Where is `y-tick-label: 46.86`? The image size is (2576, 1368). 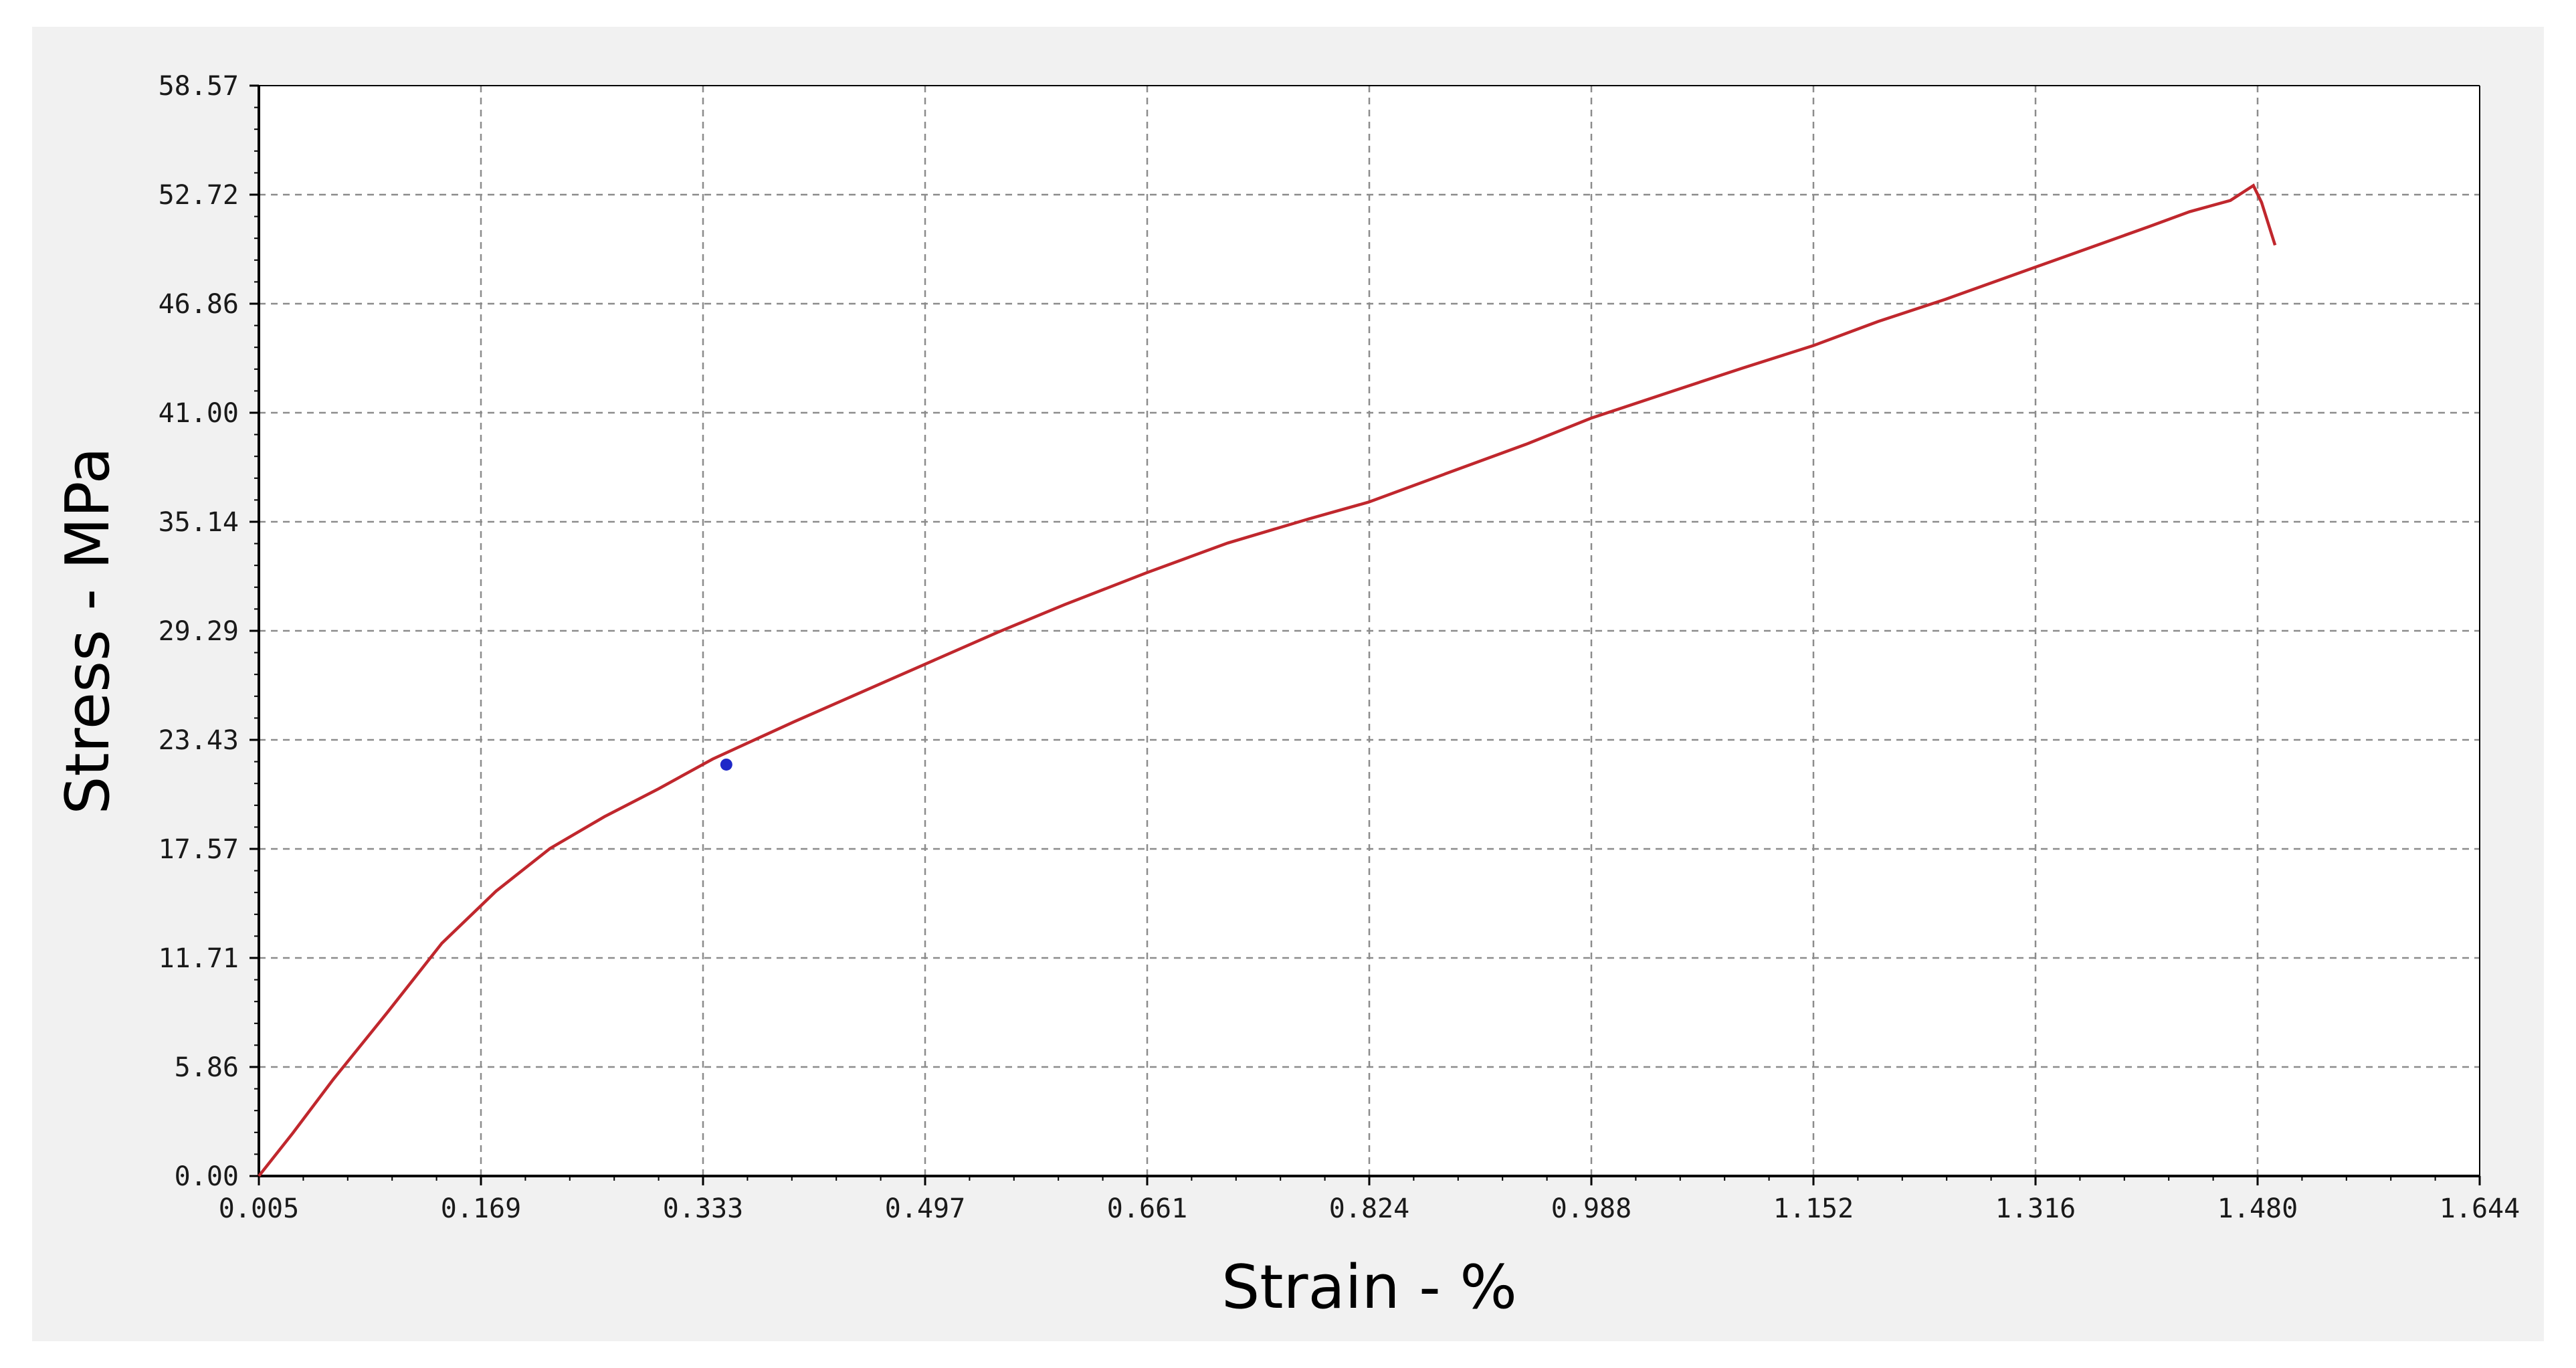
y-tick-label: 46.86 is located at coordinates (199, 305).